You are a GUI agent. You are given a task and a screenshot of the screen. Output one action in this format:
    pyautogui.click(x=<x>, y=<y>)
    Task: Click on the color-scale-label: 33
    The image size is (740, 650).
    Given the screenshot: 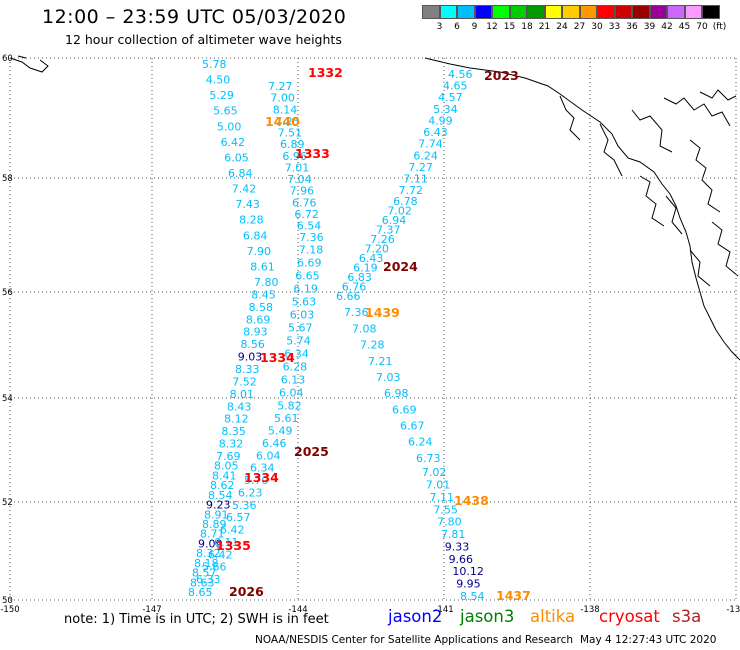 What is the action you would take?
    pyautogui.click(x=614, y=27)
    